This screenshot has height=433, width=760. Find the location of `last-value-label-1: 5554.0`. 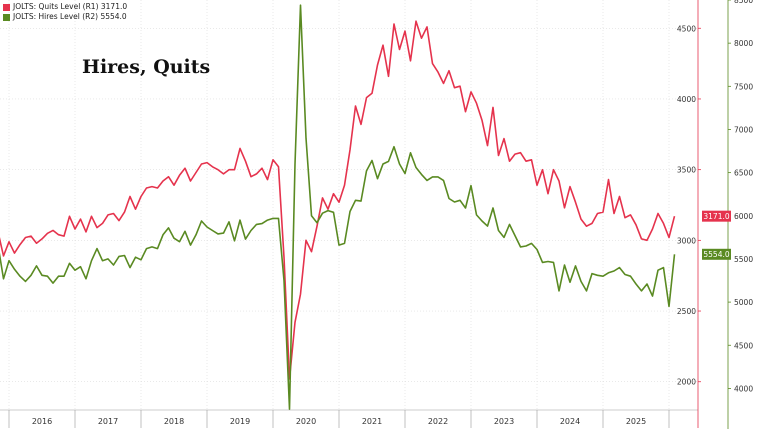

last-value-label-1: 5554.0 is located at coordinates (716, 254).